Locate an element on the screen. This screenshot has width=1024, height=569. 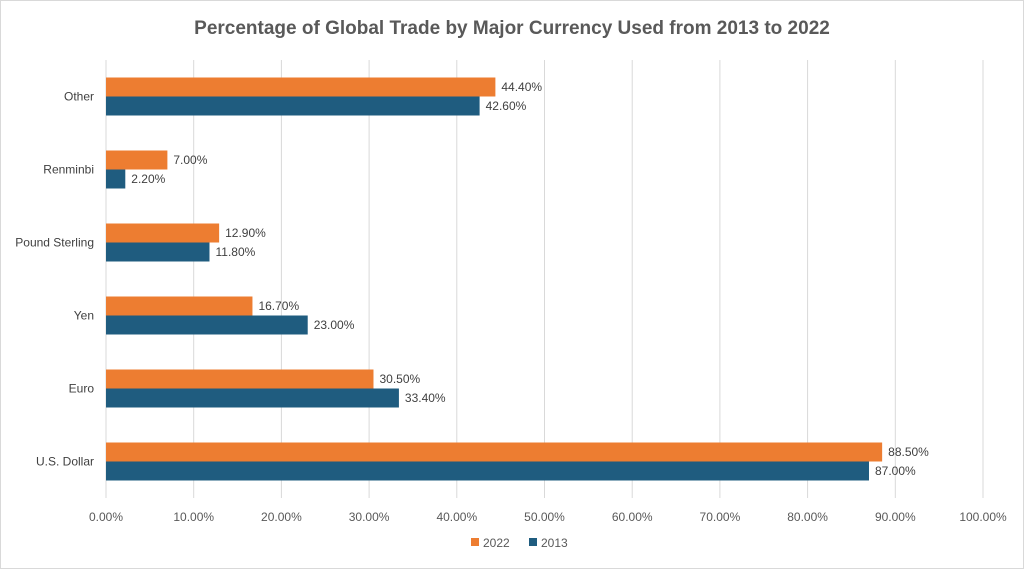
category-label: Pound Sterling is located at coordinates (54, 243).